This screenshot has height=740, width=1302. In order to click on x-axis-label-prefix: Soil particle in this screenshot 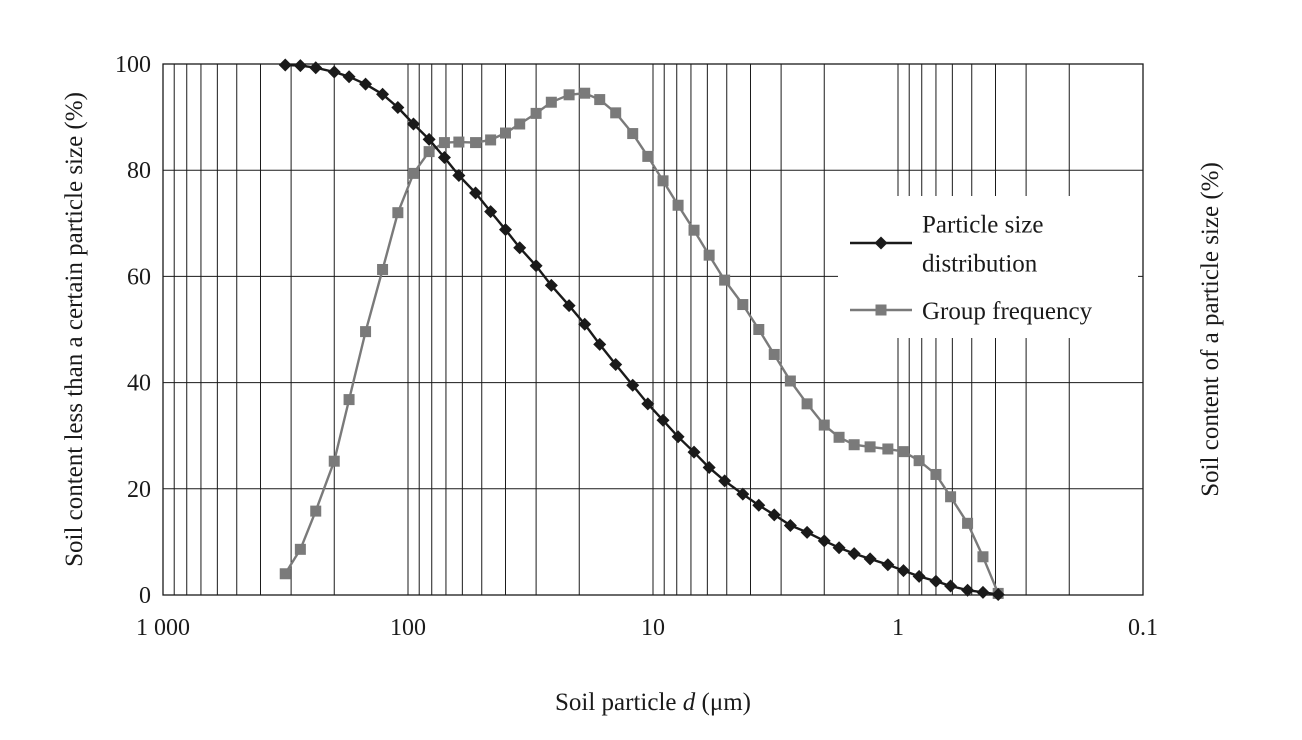, I will do `click(619, 702)`.